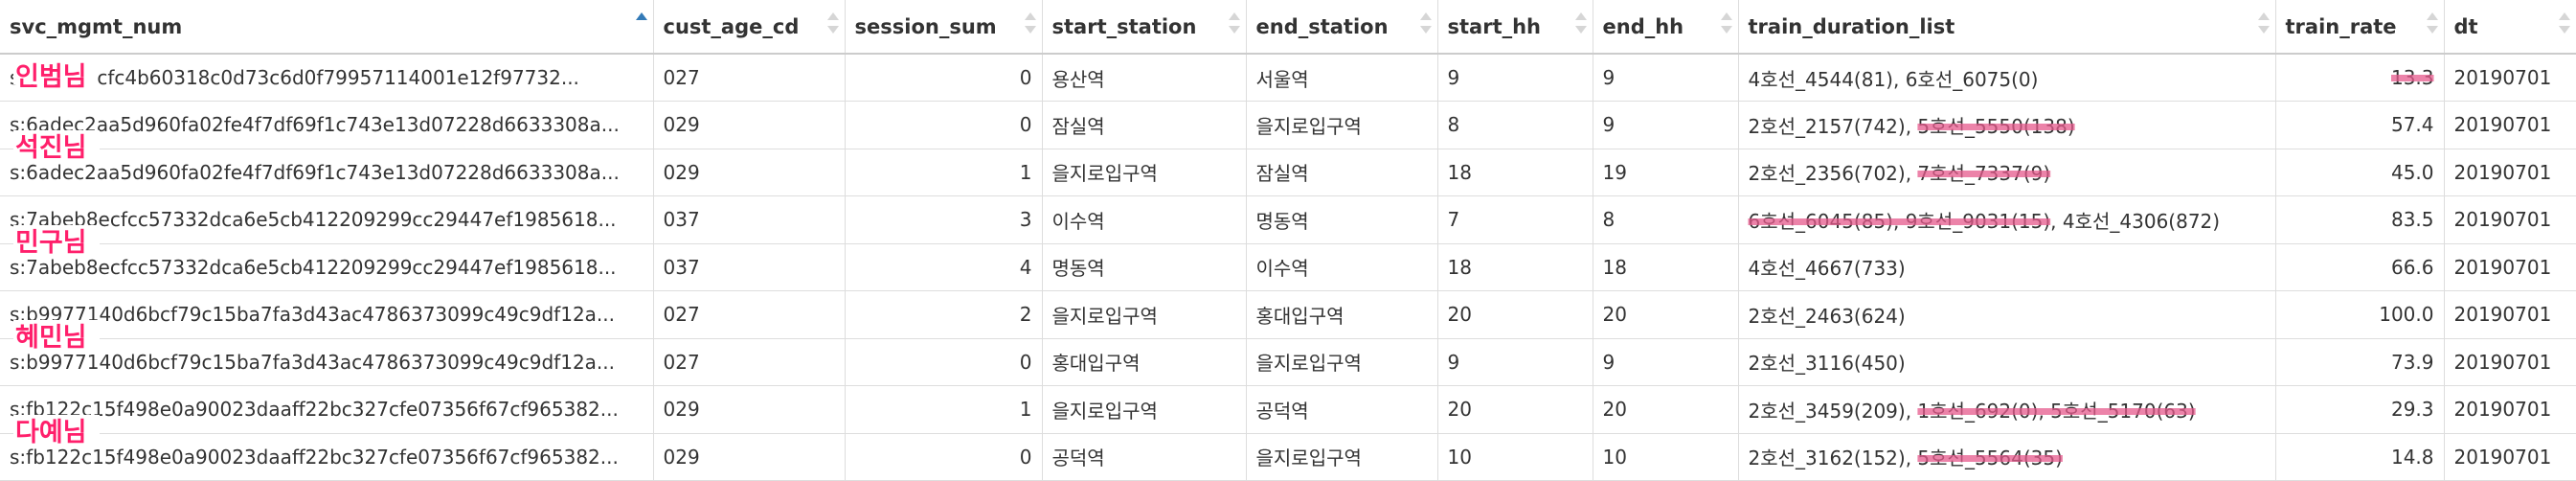 Image resolution: width=2576 pixels, height=481 pixels. What do you see at coordinates (944, 78) in the screenshot?
I see `cell-session-sum: 0` at bounding box center [944, 78].